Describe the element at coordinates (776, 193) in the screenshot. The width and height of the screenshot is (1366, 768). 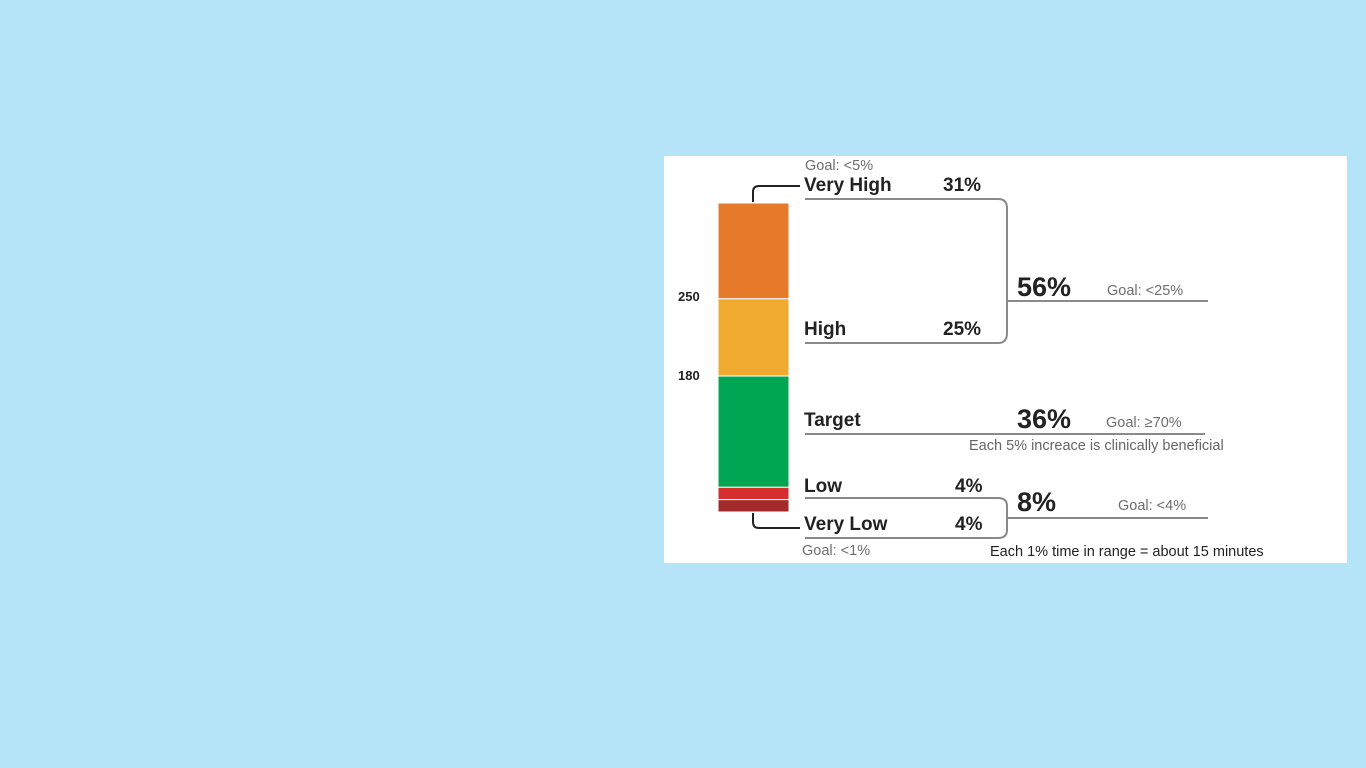
I see `very-high-bracket` at that location.